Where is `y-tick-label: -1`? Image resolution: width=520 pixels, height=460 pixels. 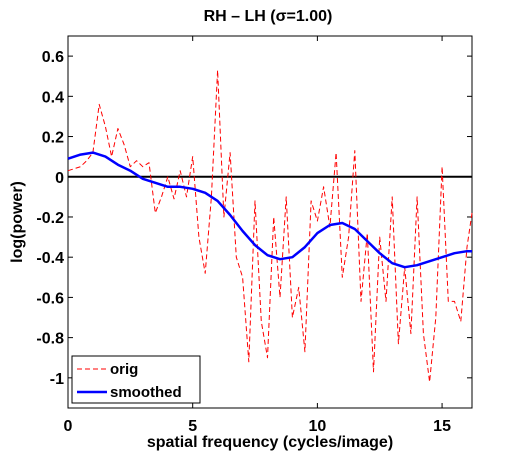 y-tick-label: -1 is located at coordinates (57, 379).